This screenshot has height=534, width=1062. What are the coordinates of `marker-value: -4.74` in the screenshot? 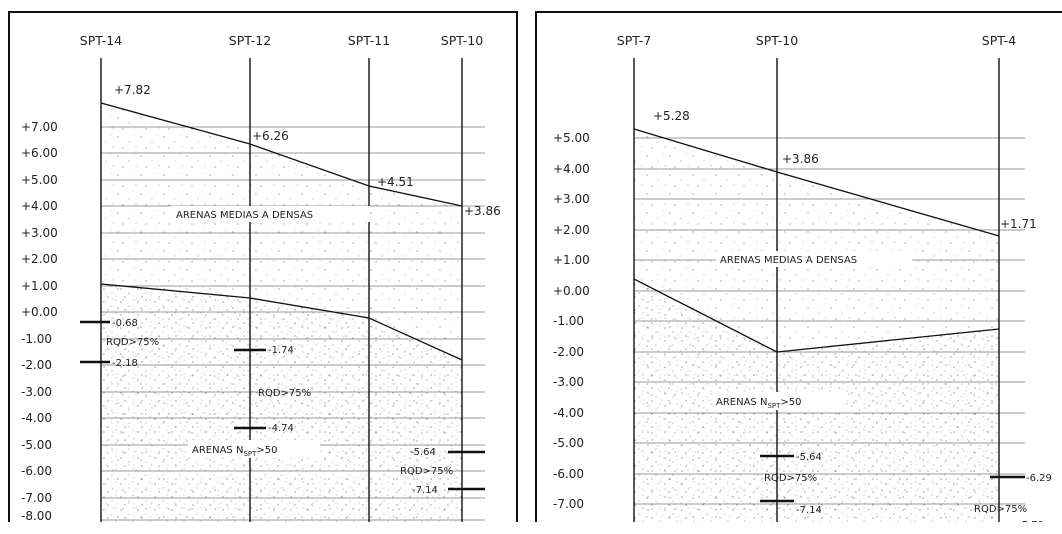 It's located at (281, 428).